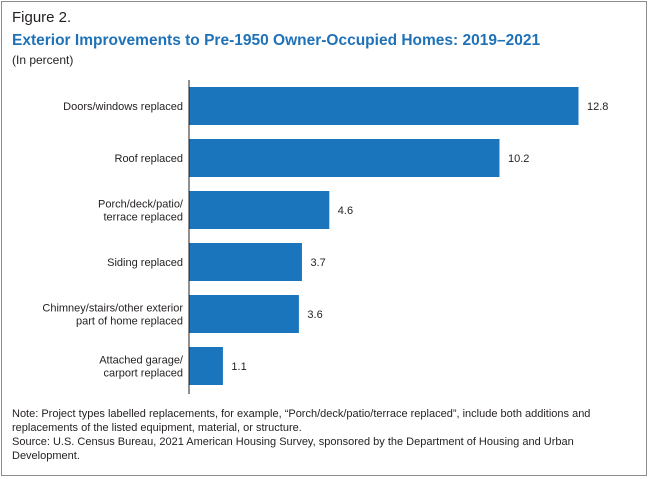  I want to click on bar-value-label: 3.6, so click(314, 315).